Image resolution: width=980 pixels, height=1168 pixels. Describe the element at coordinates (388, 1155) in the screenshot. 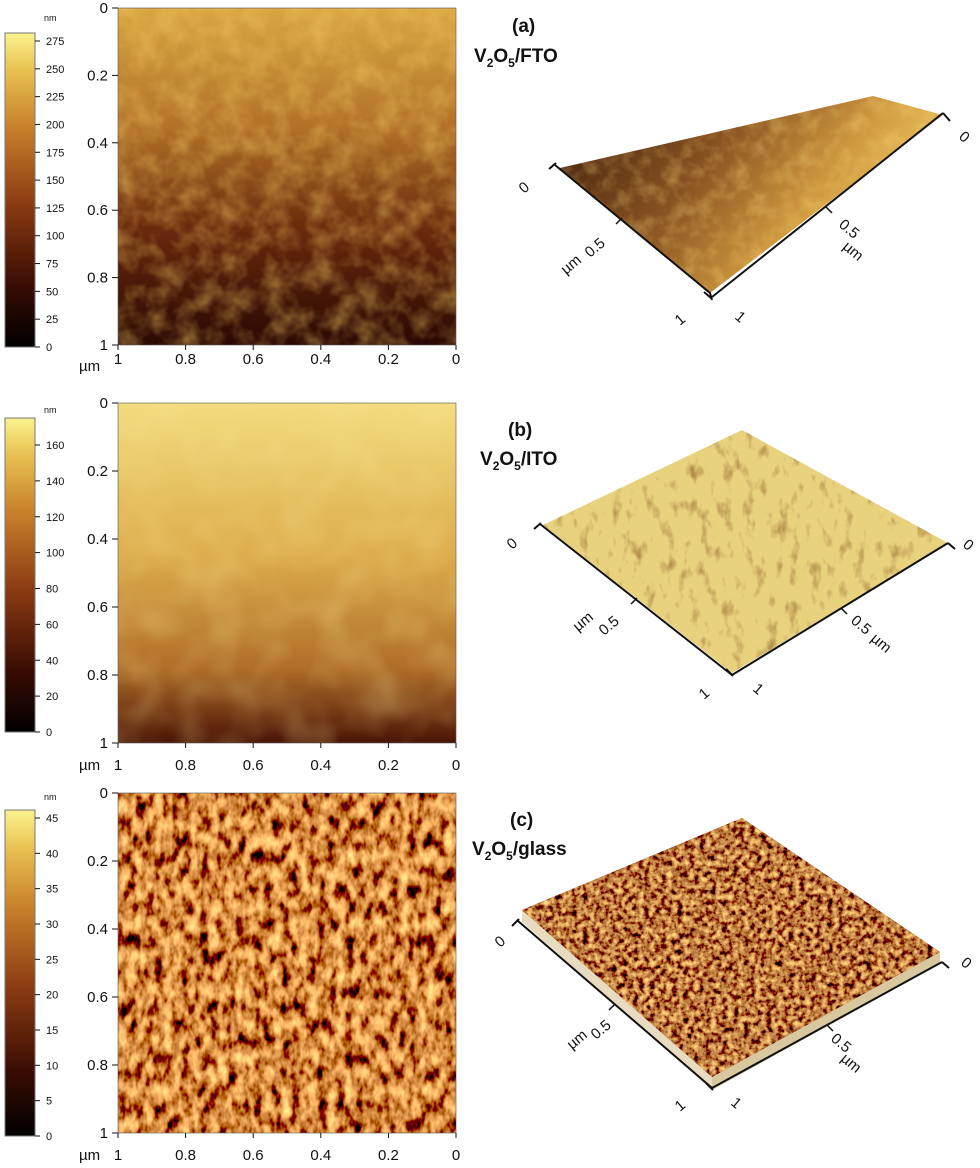

I see `map-c-xtick: 0.2` at that location.